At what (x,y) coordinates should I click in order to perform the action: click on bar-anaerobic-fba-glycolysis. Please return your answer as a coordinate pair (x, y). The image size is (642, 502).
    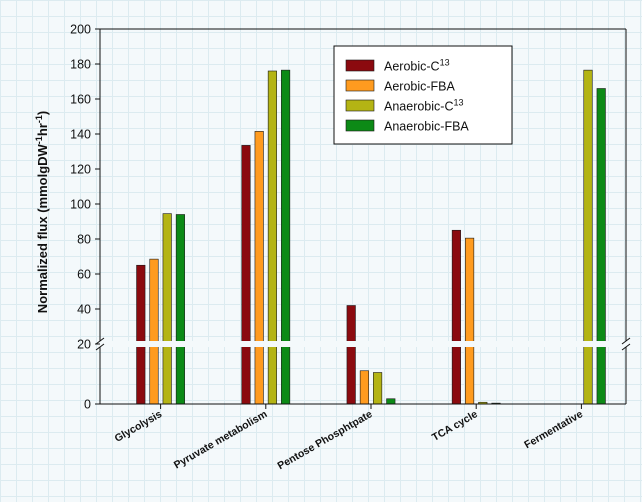
    Looking at the image, I should click on (180, 309).